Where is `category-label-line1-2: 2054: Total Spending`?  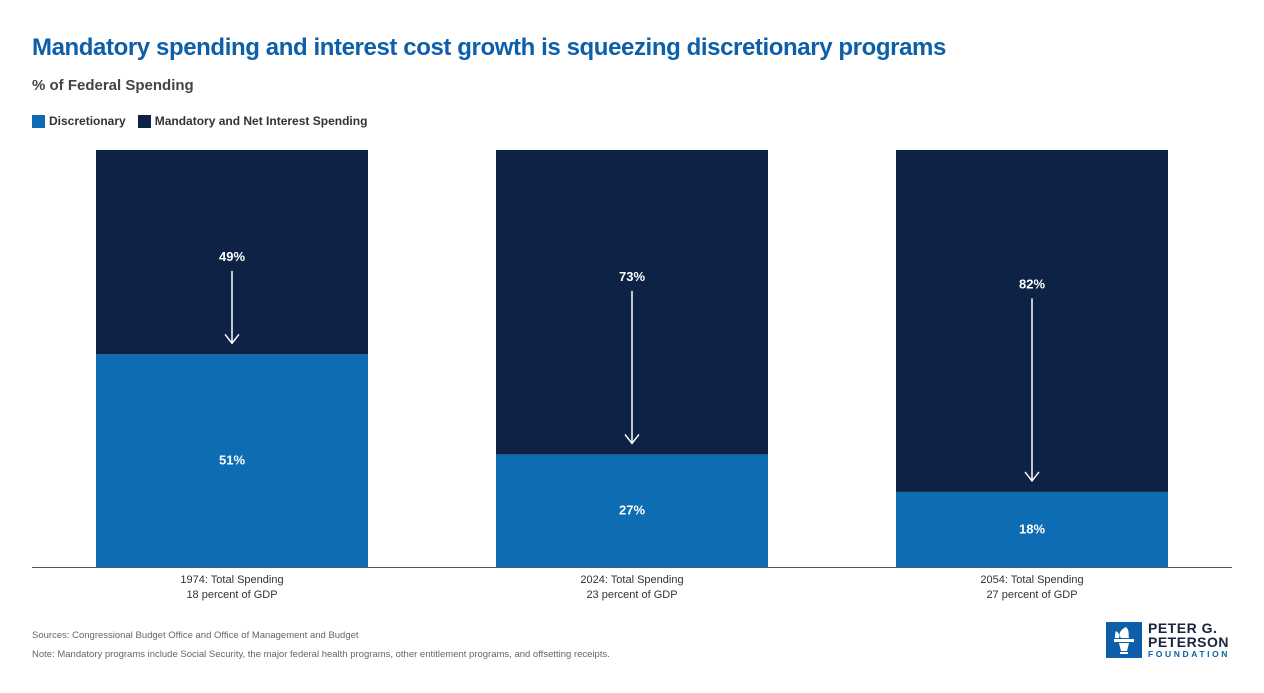
category-label-line1-2: 2054: Total Spending is located at coordinates (1031, 580).